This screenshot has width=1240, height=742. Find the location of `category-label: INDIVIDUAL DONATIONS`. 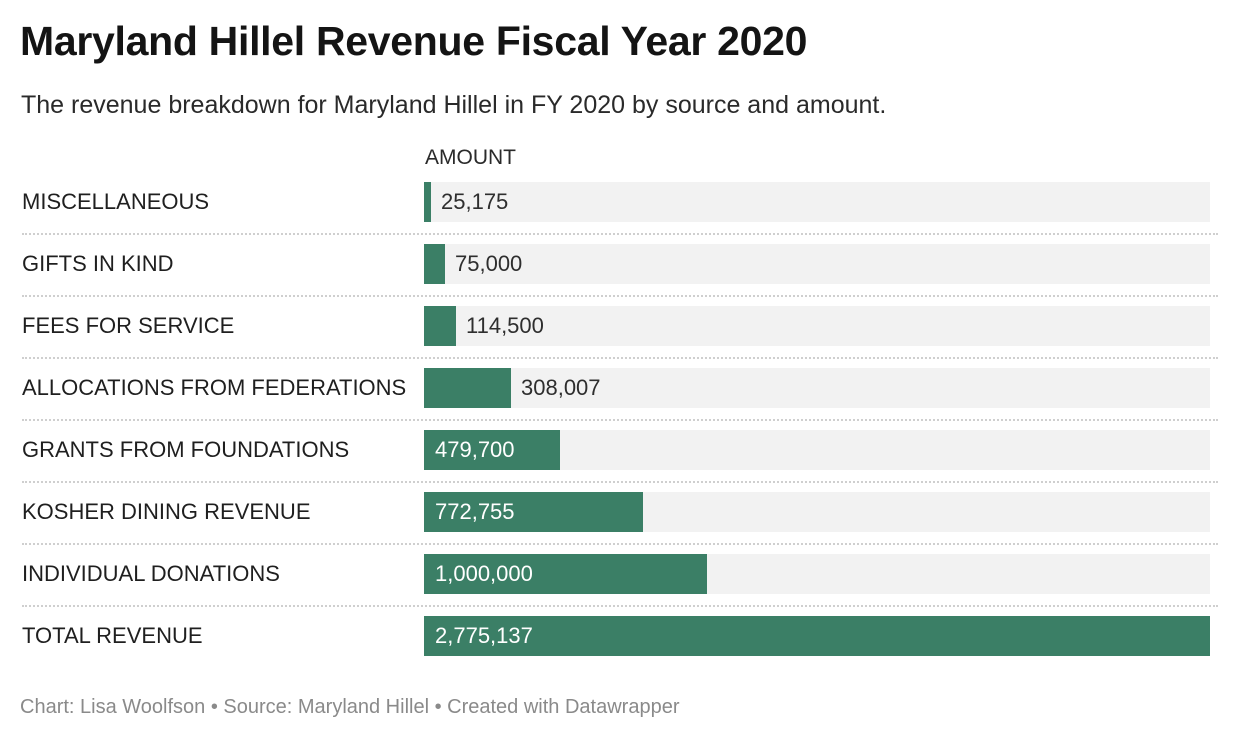

category-label: INDIVIDUAL DONATIONS is located at coordinates (151, 573).